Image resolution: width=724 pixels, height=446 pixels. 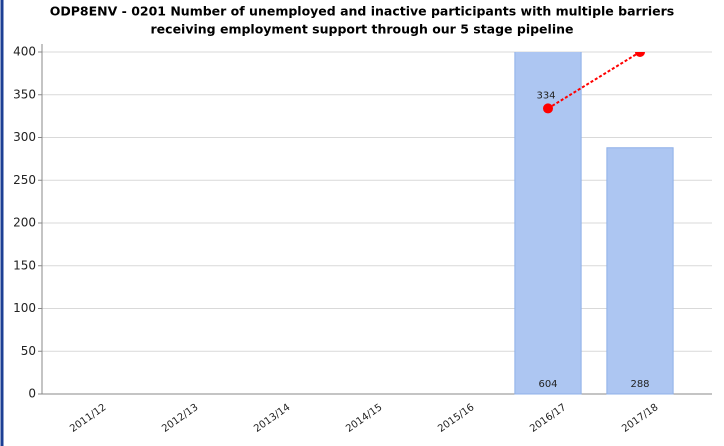 I want to click on y-tick-label: 0, so click(x=32, y=394).